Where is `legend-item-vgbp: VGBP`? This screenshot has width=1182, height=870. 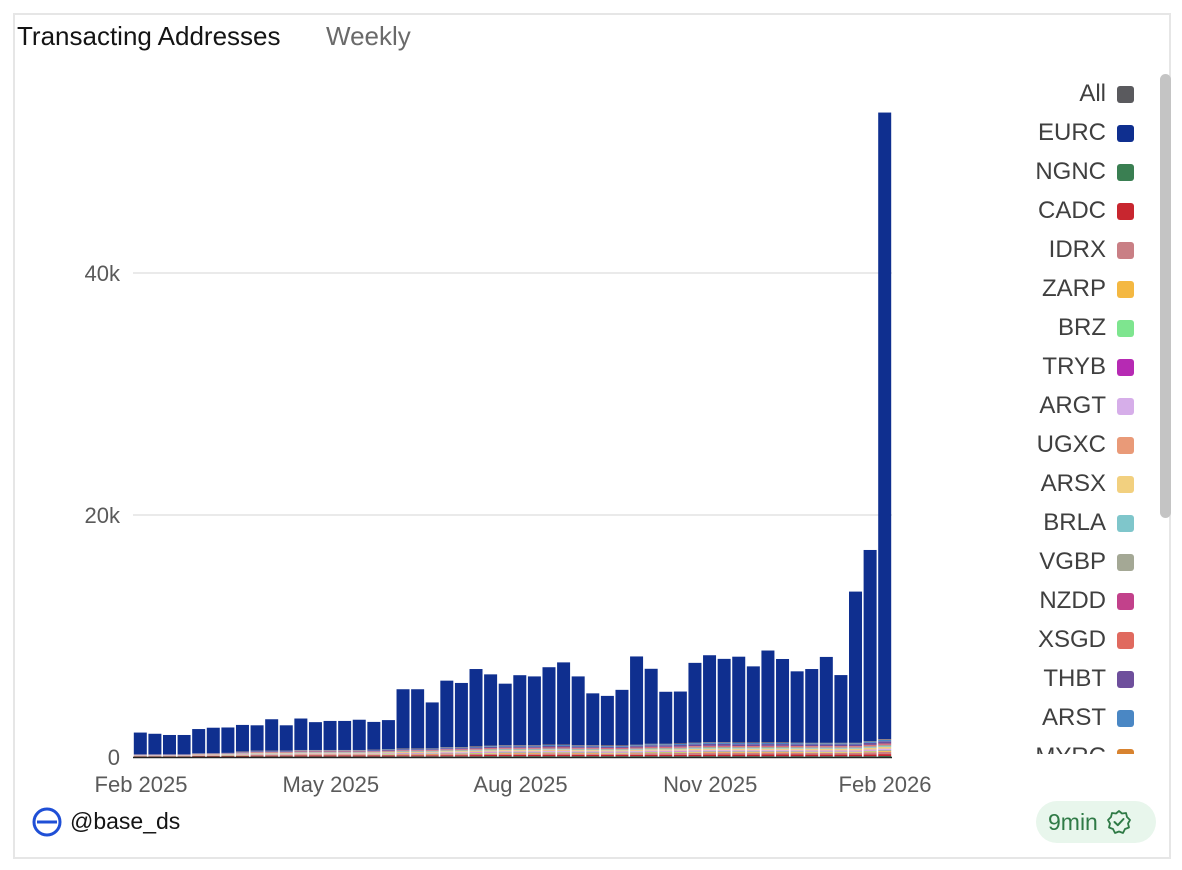
legend-item-vgbp: VGBP is located at coordinates (1086, 562).